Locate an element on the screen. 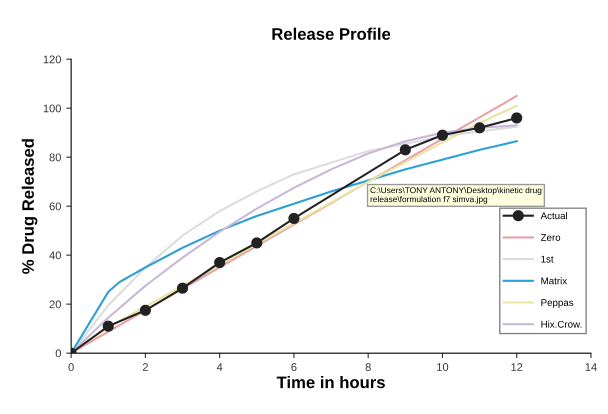  legend-label: 1st is located at coordinates (547, 259).